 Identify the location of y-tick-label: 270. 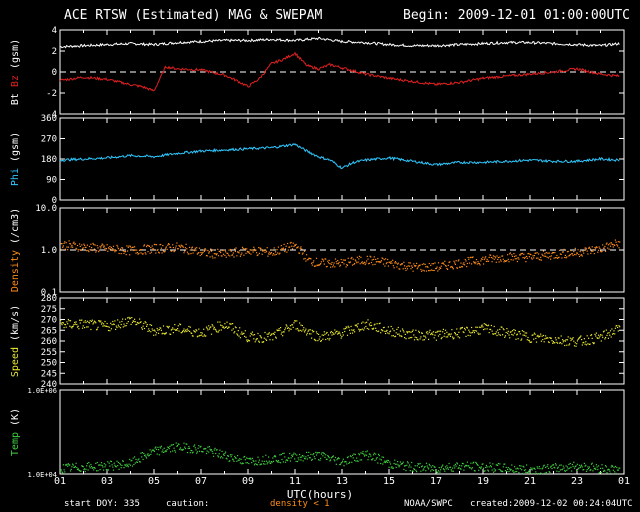
(49, 321).